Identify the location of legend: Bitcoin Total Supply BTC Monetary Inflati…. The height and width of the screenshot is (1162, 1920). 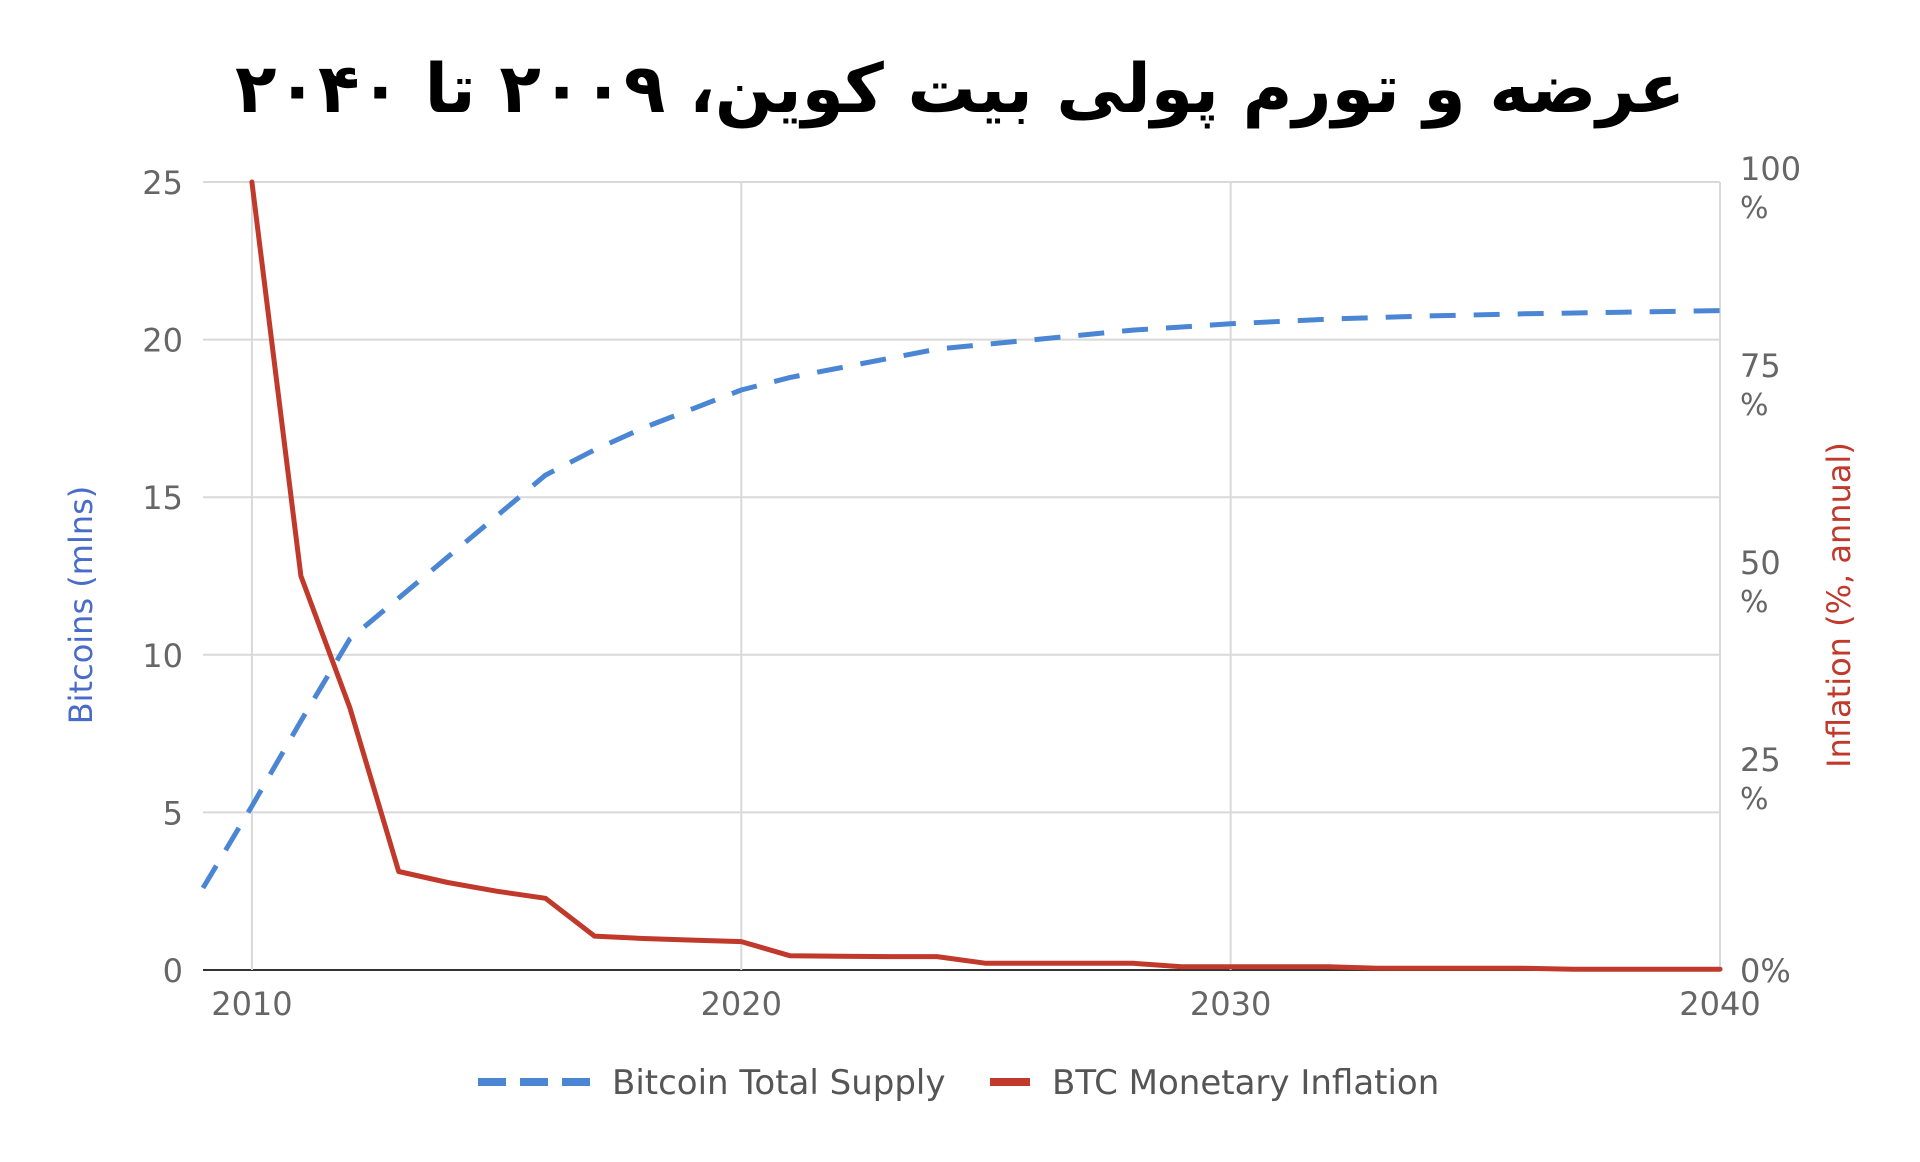
(958, 1083).